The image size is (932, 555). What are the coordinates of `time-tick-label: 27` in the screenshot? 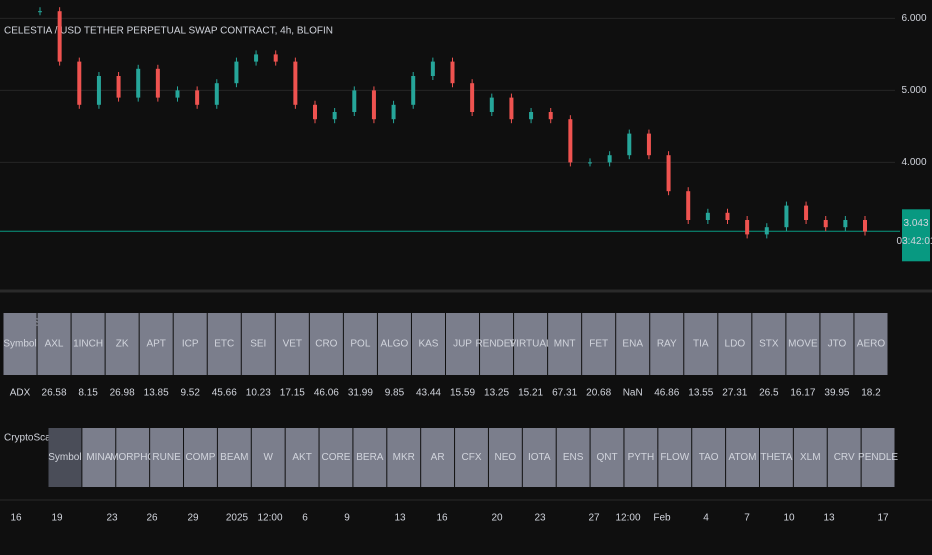 It's located at (594, 518).